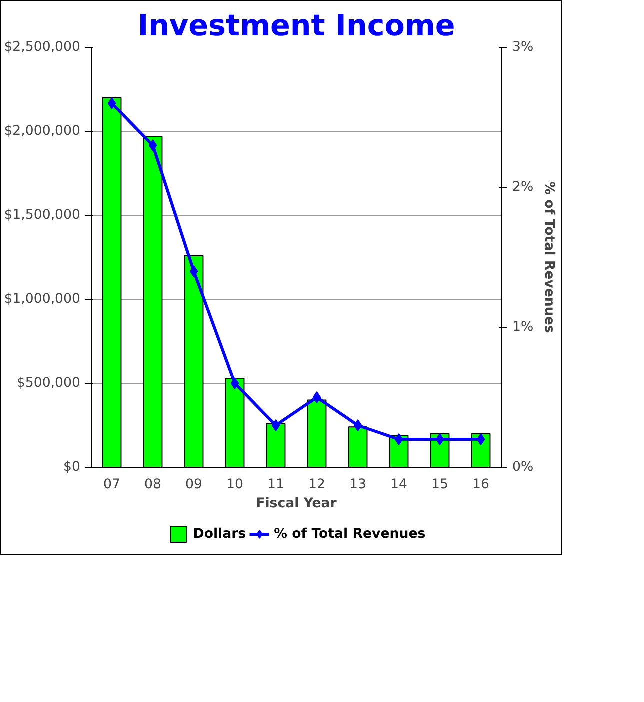 The width and height of the screenshot is (644, 702). I want to click on x-tick-label: 07, so click(112, 485).